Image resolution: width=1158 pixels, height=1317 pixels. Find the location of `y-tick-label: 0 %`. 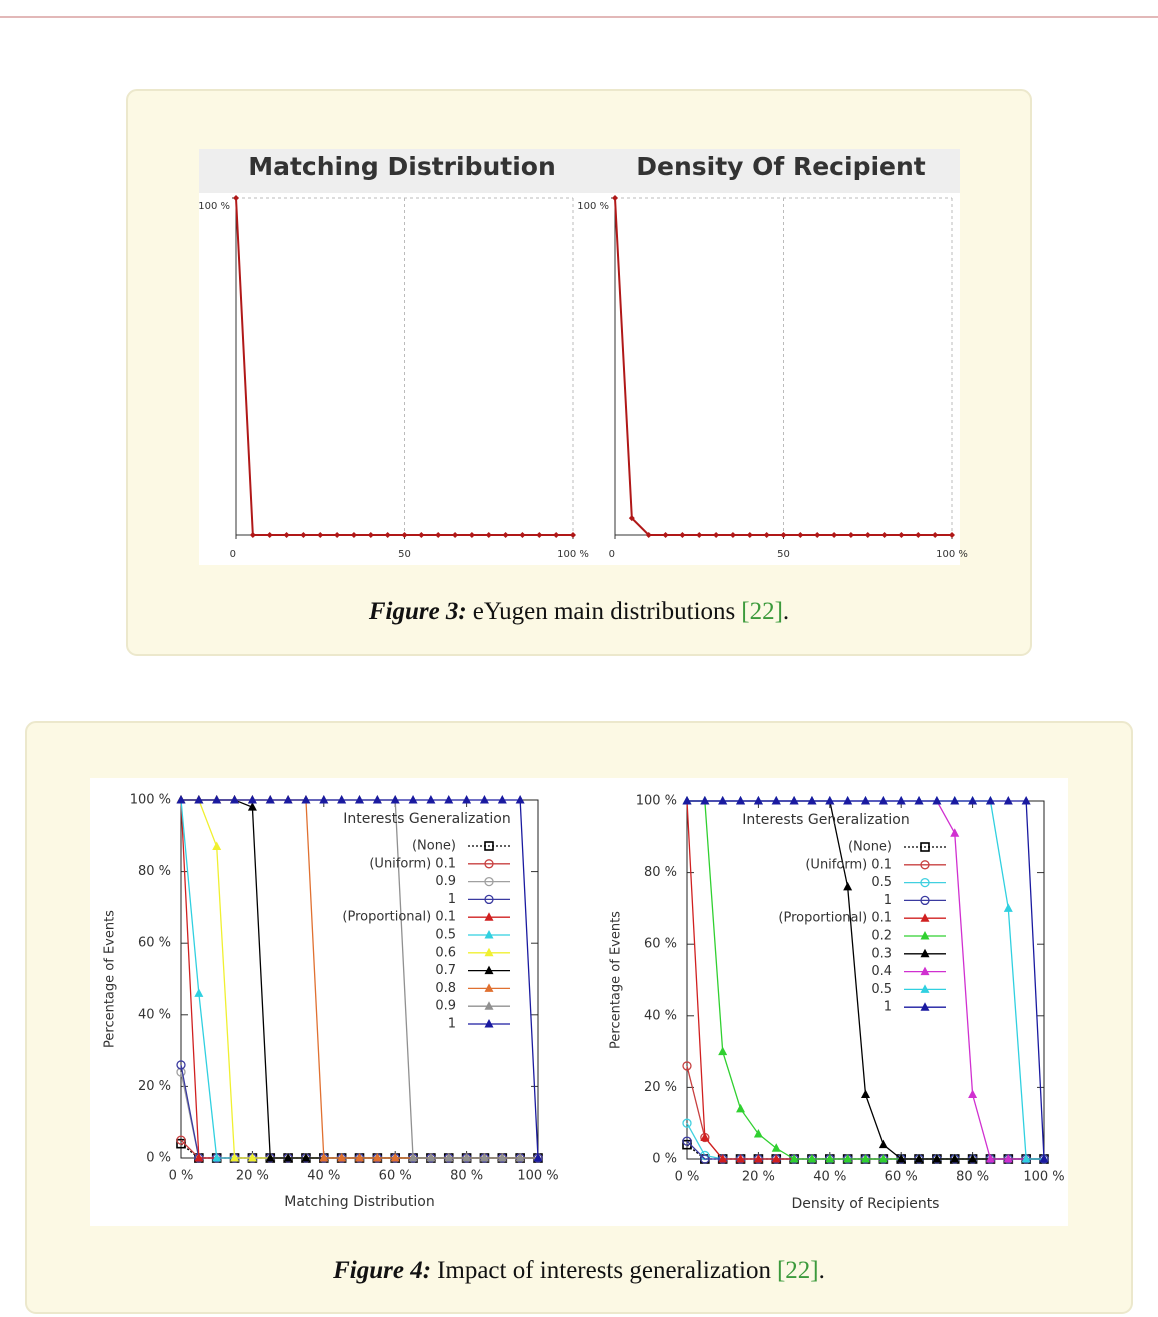

y-tick-label: 0 % is located at coordinates (664, 1159).